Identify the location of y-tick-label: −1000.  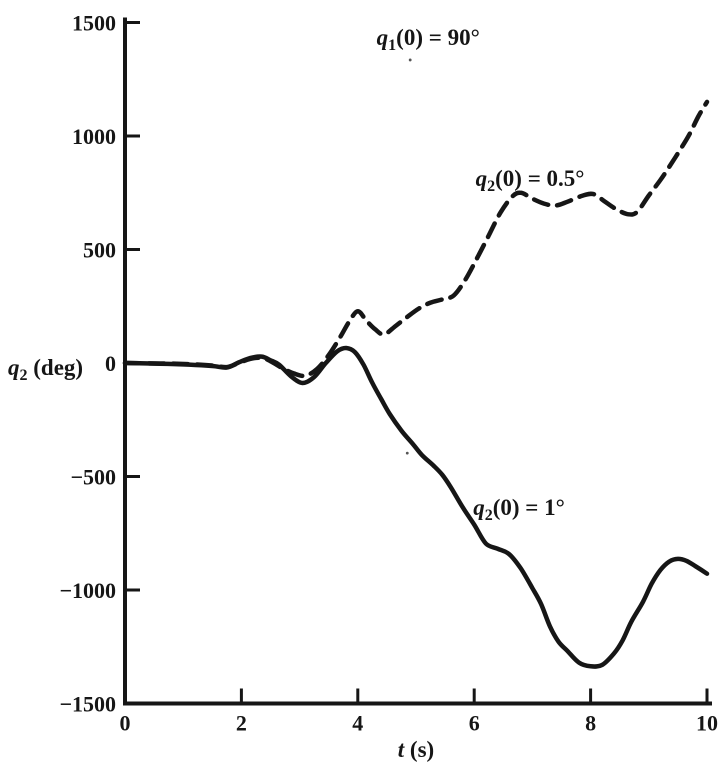
(87, 590).